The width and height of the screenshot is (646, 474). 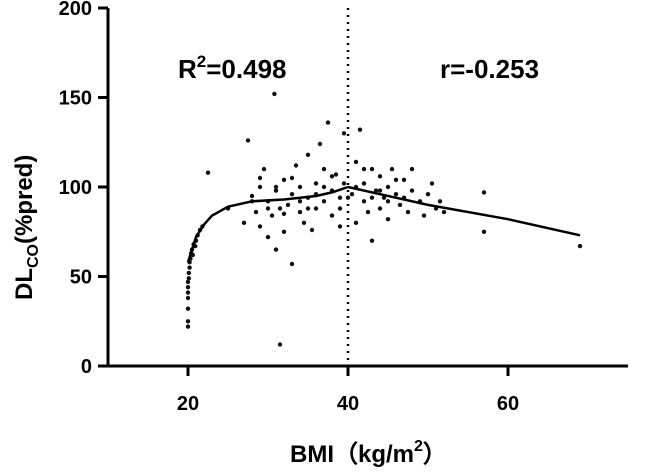 I want to click on y-tick-label: 0, so click(x=86, y=367).